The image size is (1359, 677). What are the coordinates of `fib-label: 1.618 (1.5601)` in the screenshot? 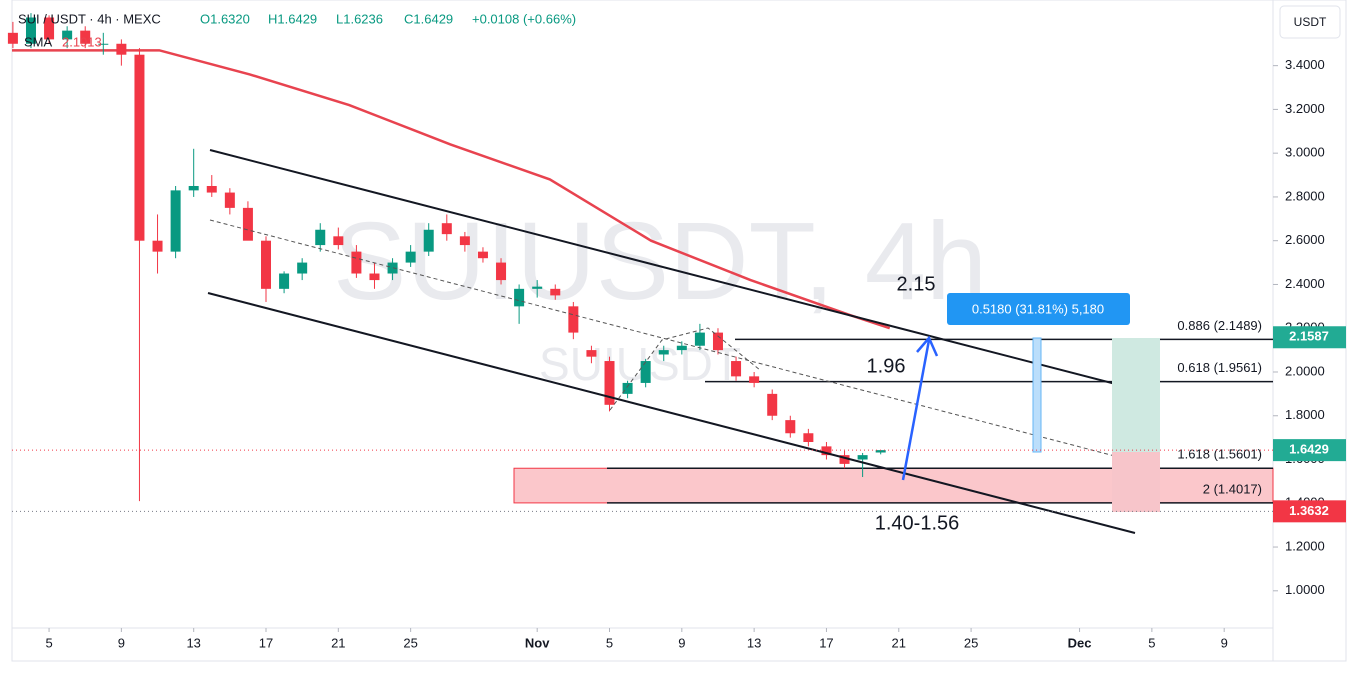 It's located at (1219, 454).